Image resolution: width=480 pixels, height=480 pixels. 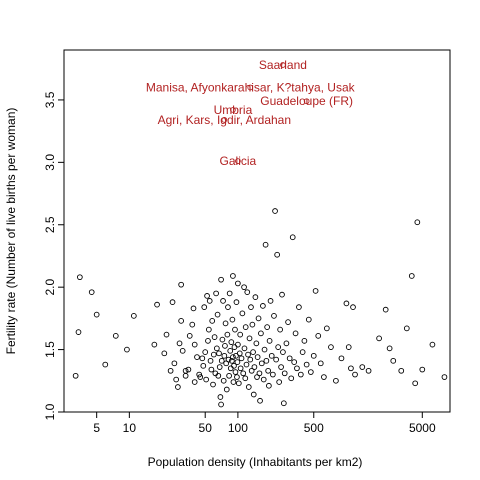 What do you see at coordinates (283, 65) in the screenshot?
I see `annotation-label: Saarland` at bounding box center [283, 65].